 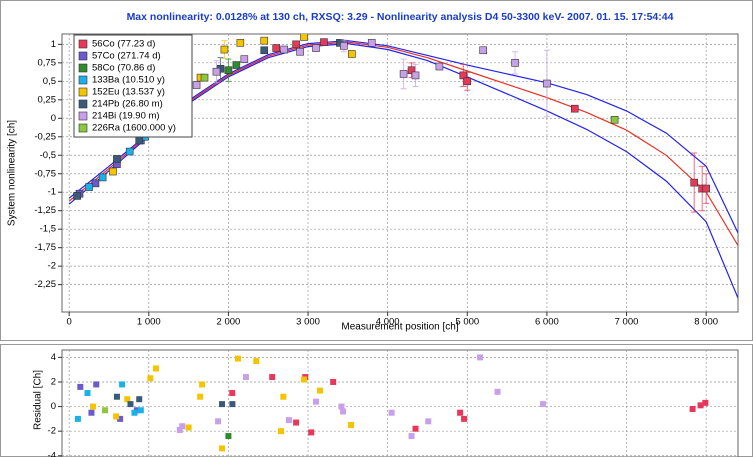 What do you see at coordinates (53, 381) in the screenshot?
I see `y-tick-label: 2` at bounding box center [53, 381].